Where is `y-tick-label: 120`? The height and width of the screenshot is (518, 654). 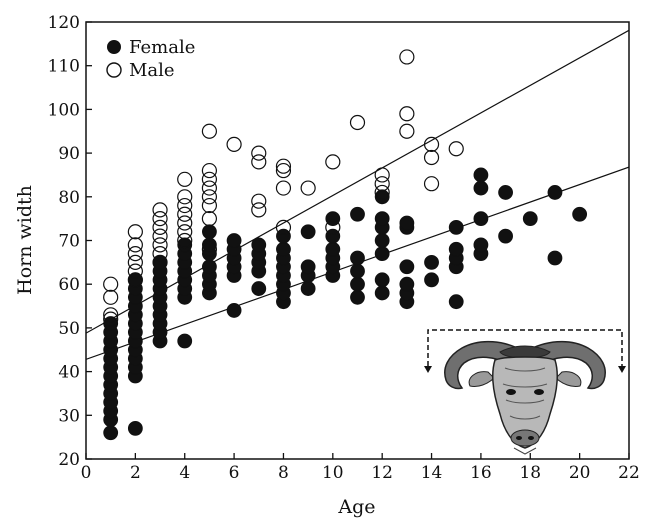 y-tick-label: 120 is located at coordinates (64, 23).